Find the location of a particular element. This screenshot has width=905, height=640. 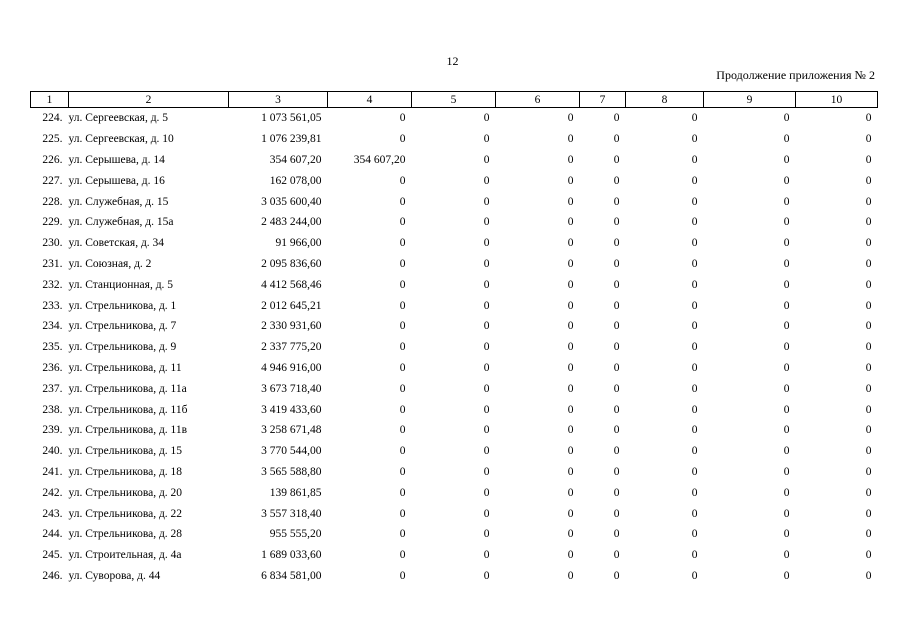

address-cell: ул. Станционная, д. 5 is located at coordinates (121, 284).